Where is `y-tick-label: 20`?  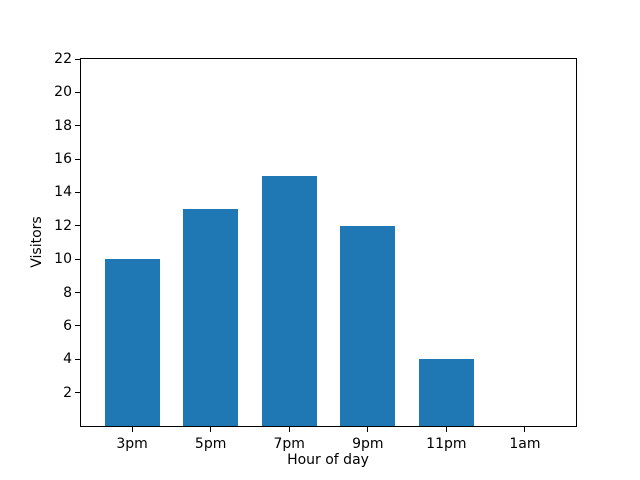 y-tick-label: 20 is located at coordinates (63, 92).